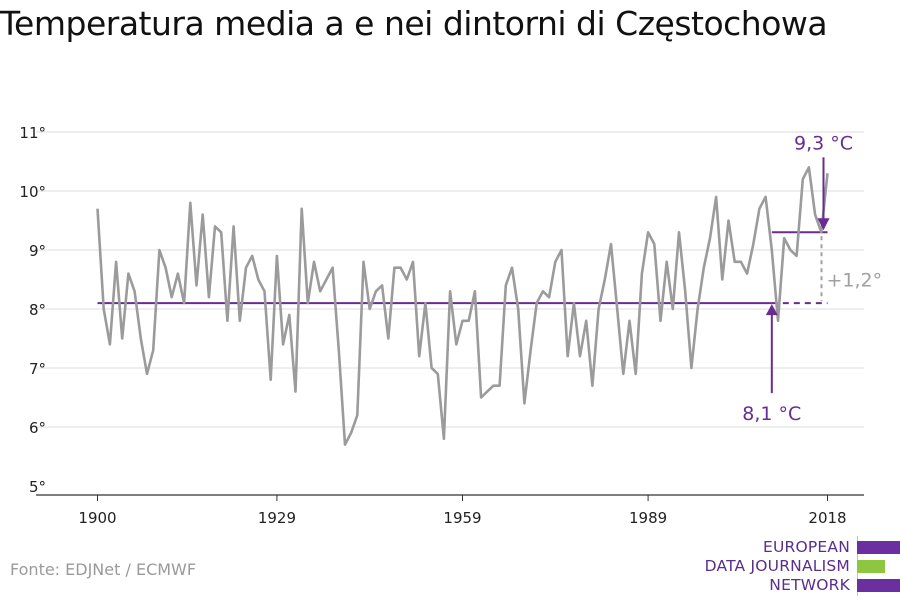 This screenshot has width=900, height=600. Describe the element at coordinates (809, 585) in the screenshot. I see `logo-text-line3: NETWORK` at that location.